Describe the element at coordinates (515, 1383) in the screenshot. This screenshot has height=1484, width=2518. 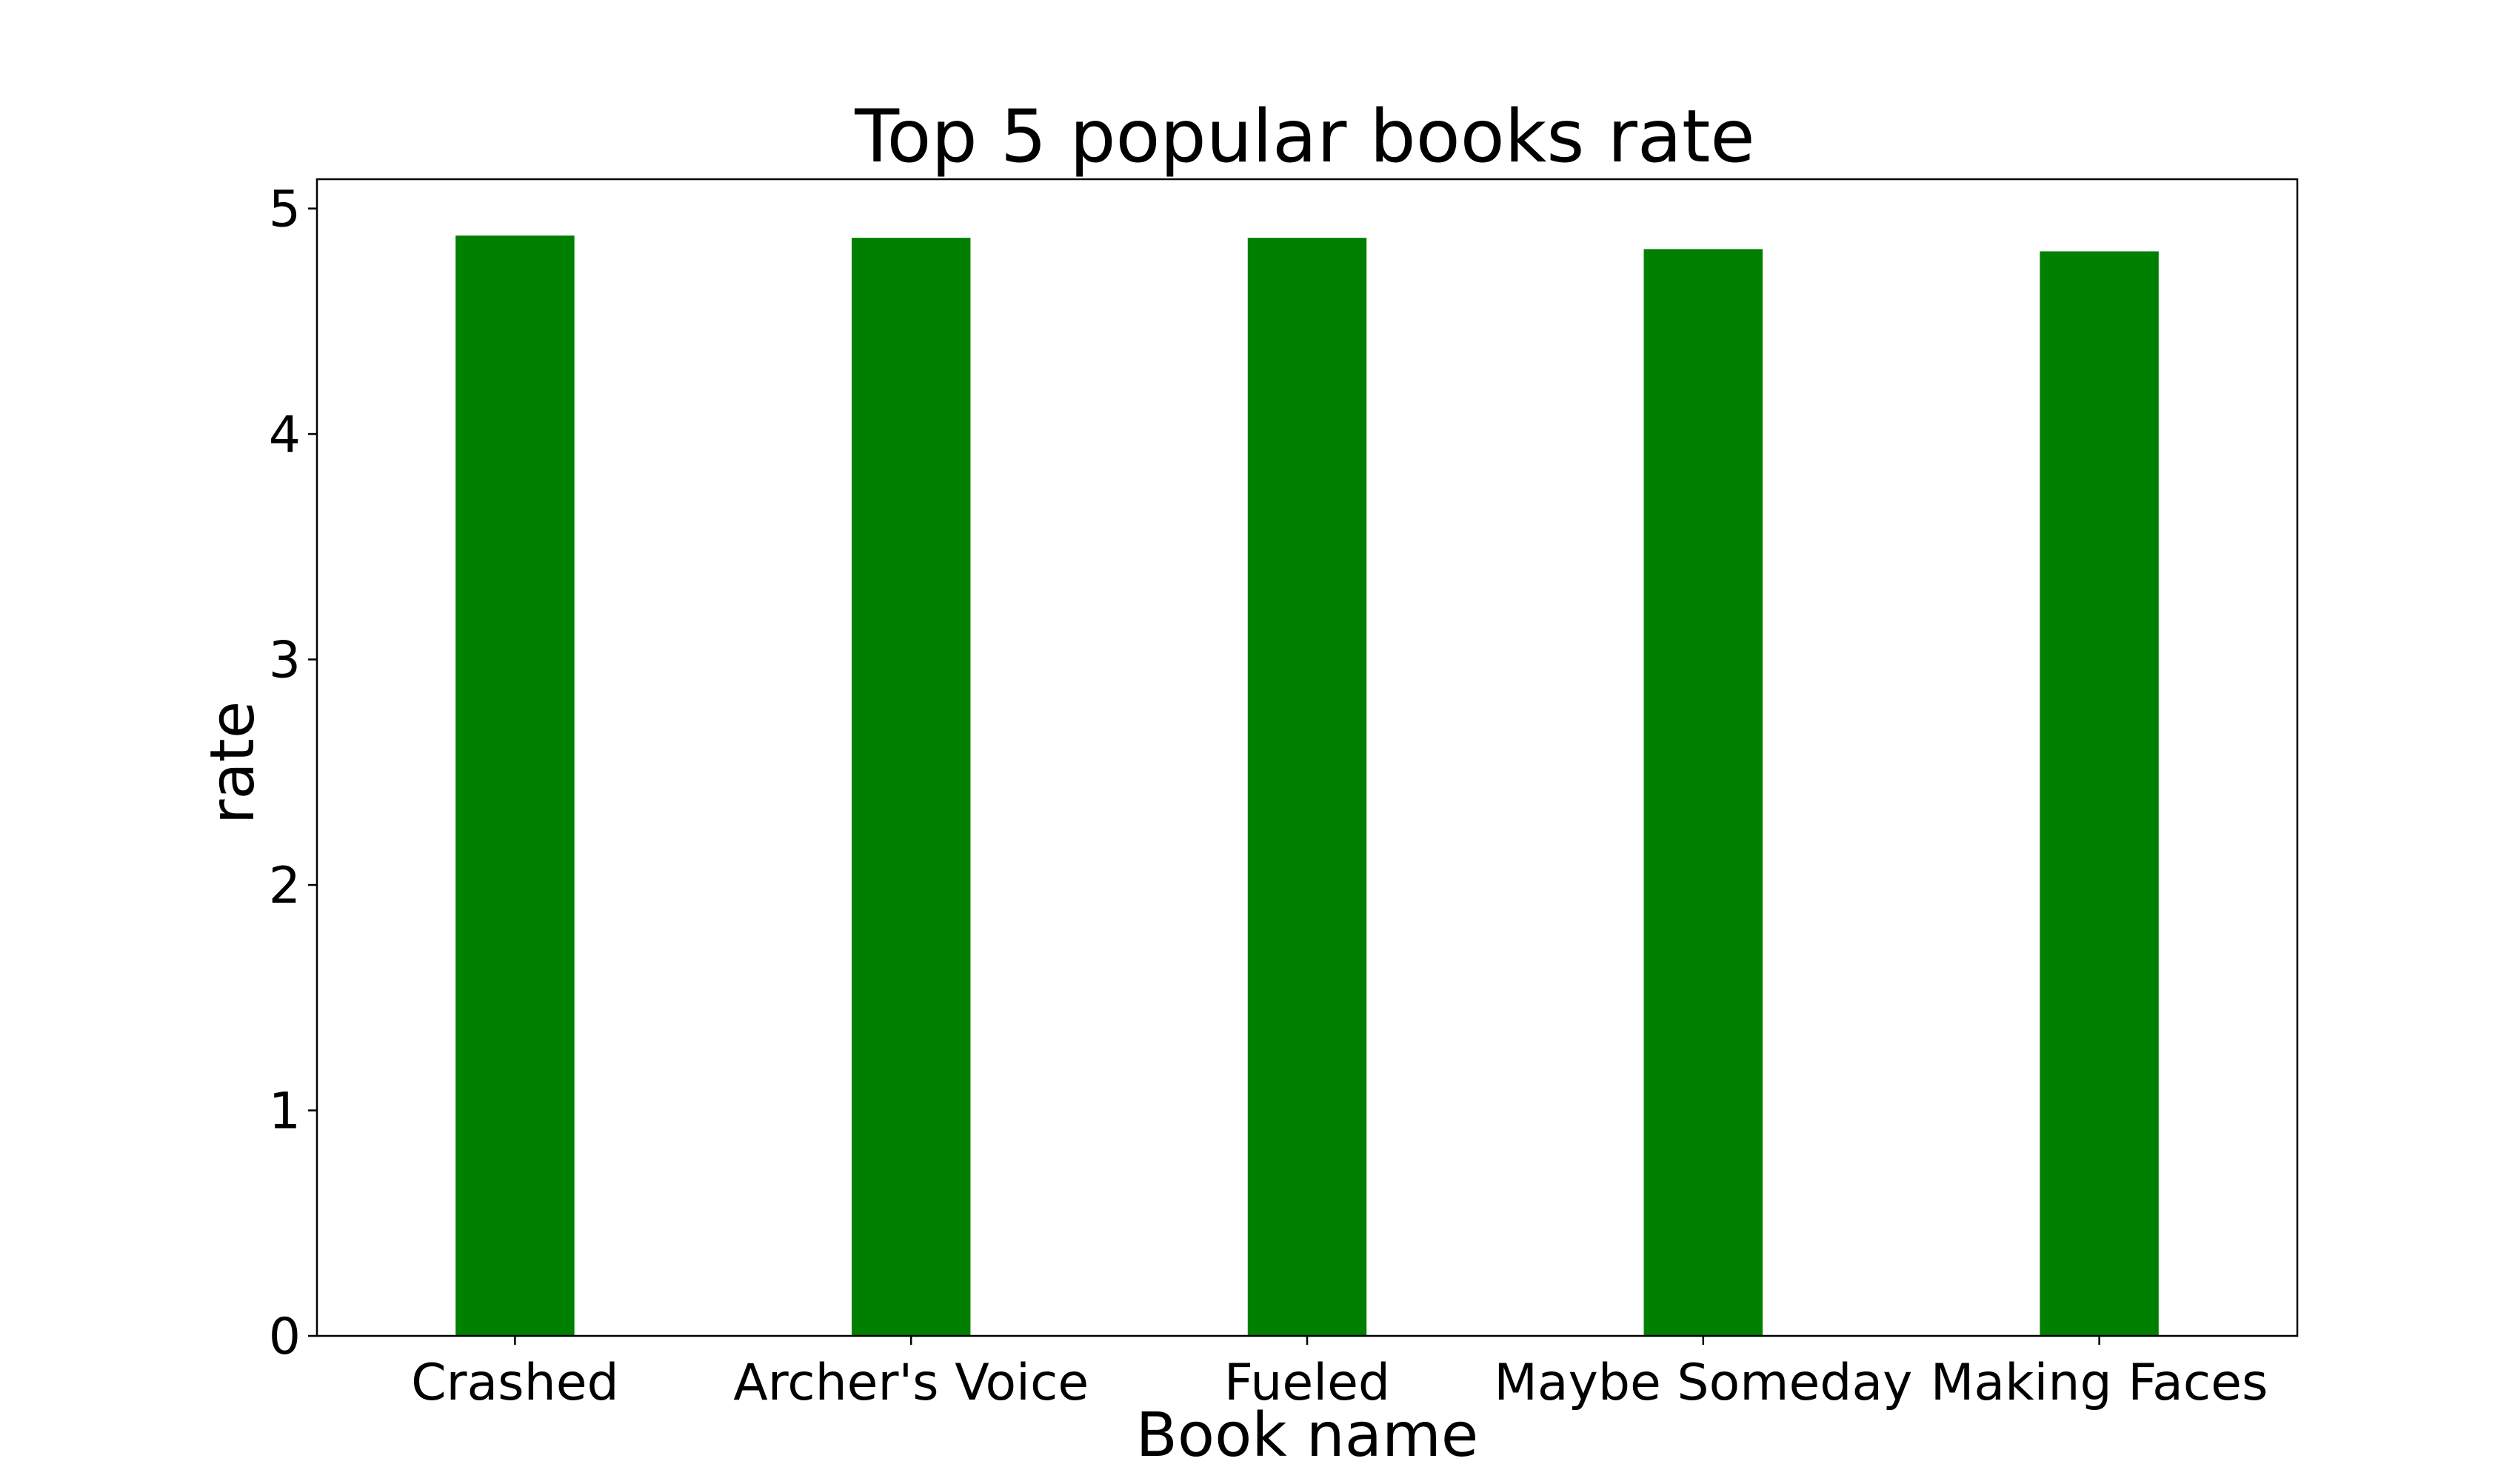
I see `x-tick-label: Crashed` at that location.